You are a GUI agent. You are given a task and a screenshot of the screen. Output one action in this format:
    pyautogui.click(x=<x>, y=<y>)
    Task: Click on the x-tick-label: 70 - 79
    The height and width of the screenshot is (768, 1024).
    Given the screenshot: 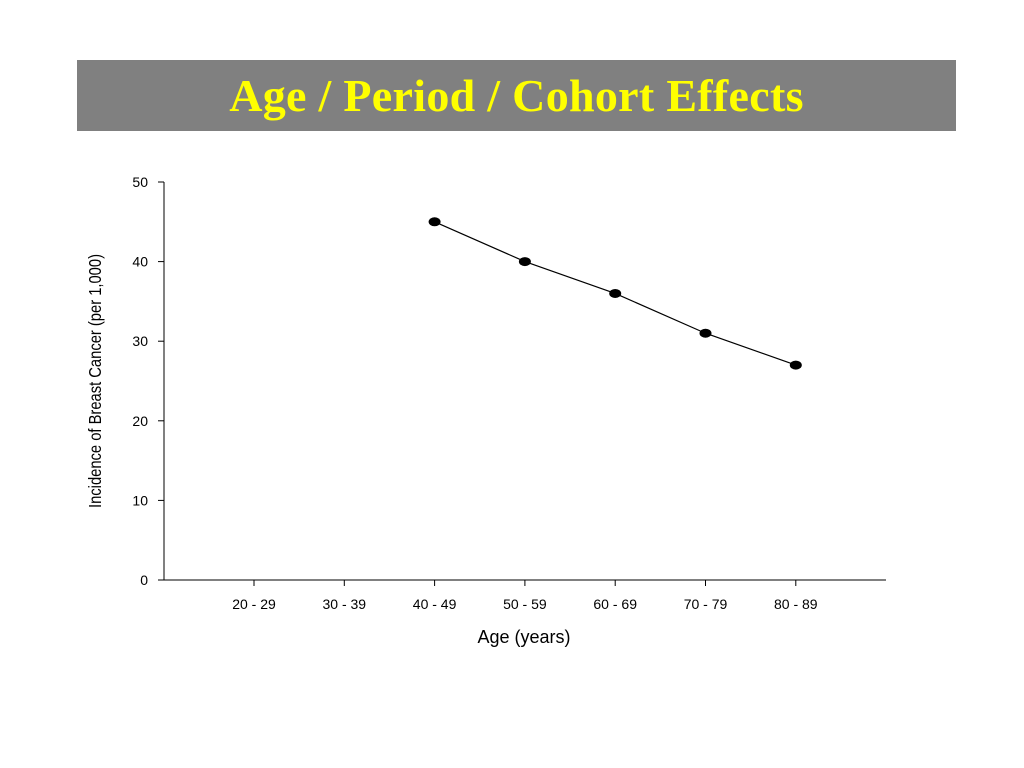 What is the action you would take?
    pyautogui.click(x=706, y=604)
    